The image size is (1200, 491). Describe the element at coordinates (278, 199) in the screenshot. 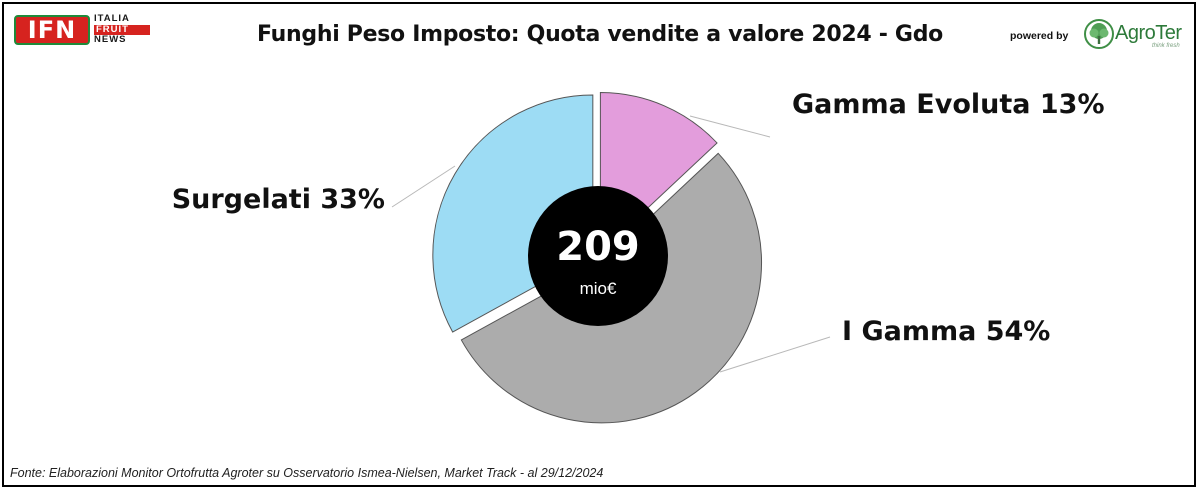

I see `slice-label-surgelati: Surgelati 33%` at that location.